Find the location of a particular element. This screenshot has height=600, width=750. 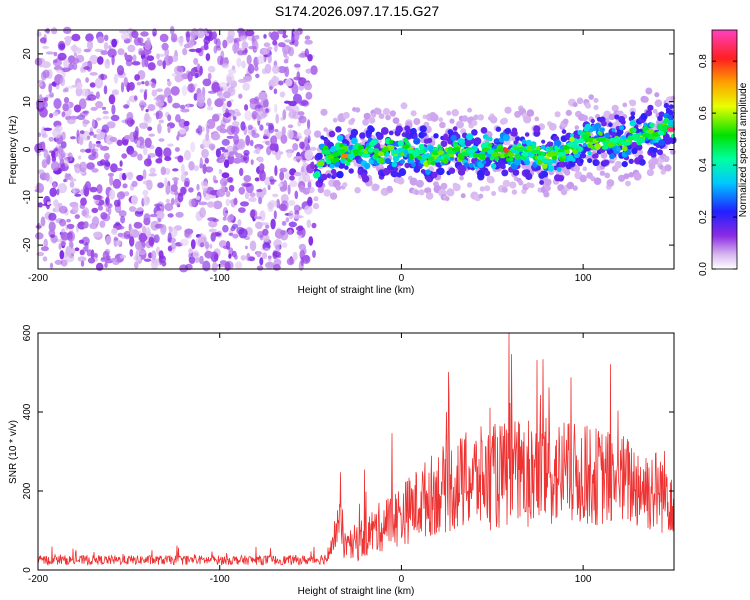

x-tick-label: -200 is located at coordinates (38, 579).